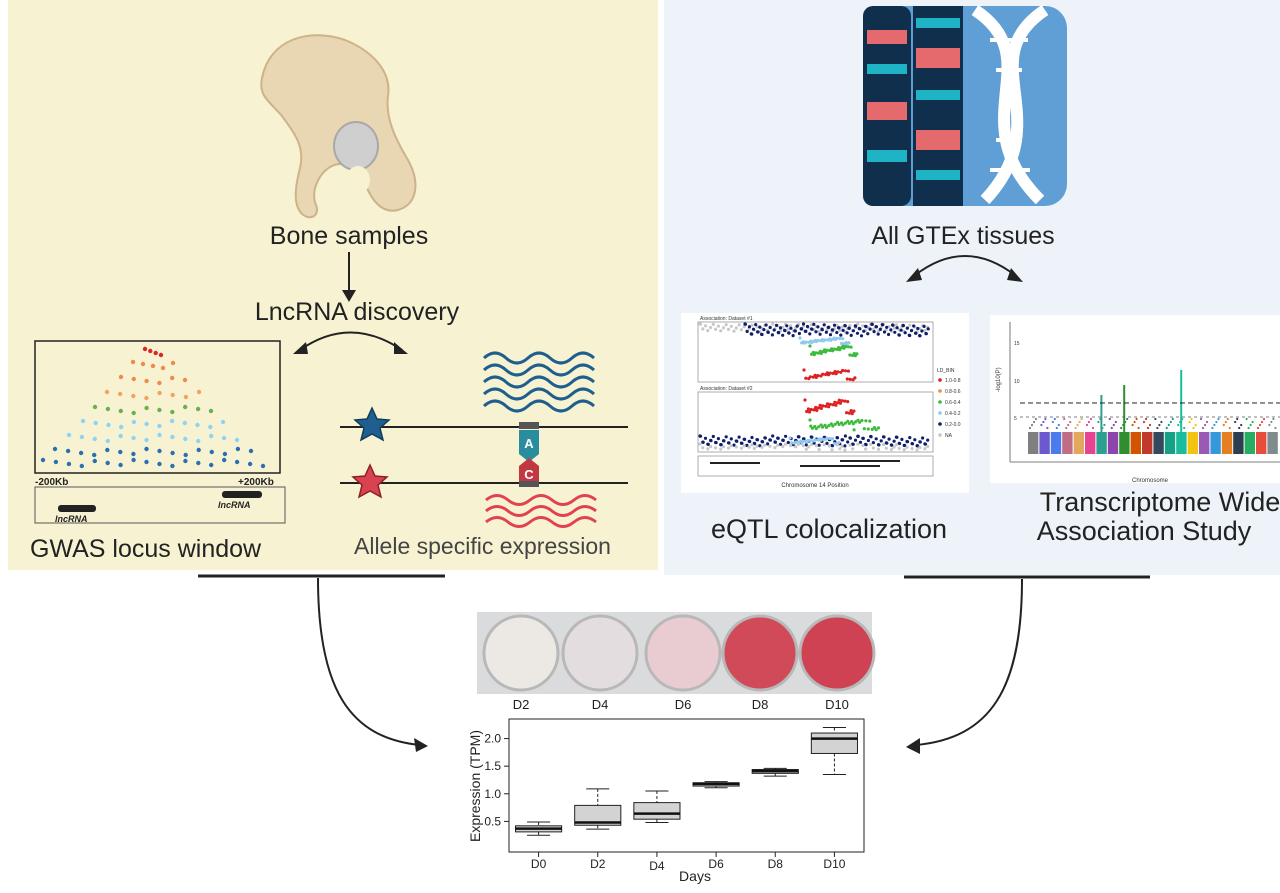 Image resolution: width=1280 pixels, height=893 pixels. Describe the element at coordinates (1135, 399) in the screenshot. I see `twas-manhattan-plot: -log10(P) 15 10 5 Chromosome` at that location.